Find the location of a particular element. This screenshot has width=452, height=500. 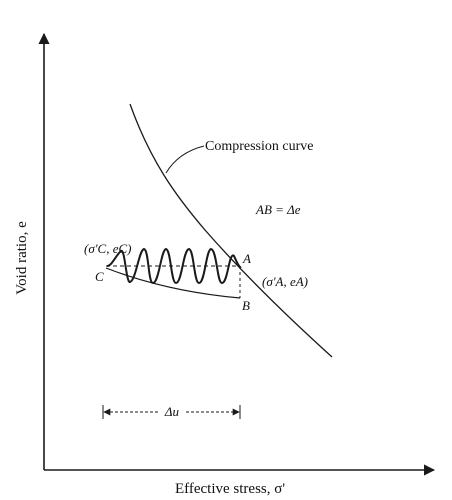

delta-u-dimension is located at coordinates (171, 412).